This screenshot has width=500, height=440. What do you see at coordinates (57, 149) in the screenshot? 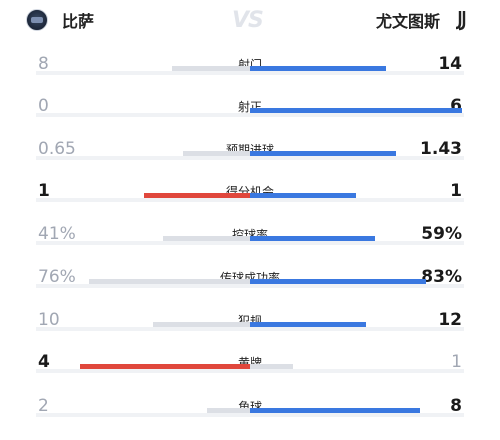
I see `home-value: 0.65` at bounding box center [57, 149].